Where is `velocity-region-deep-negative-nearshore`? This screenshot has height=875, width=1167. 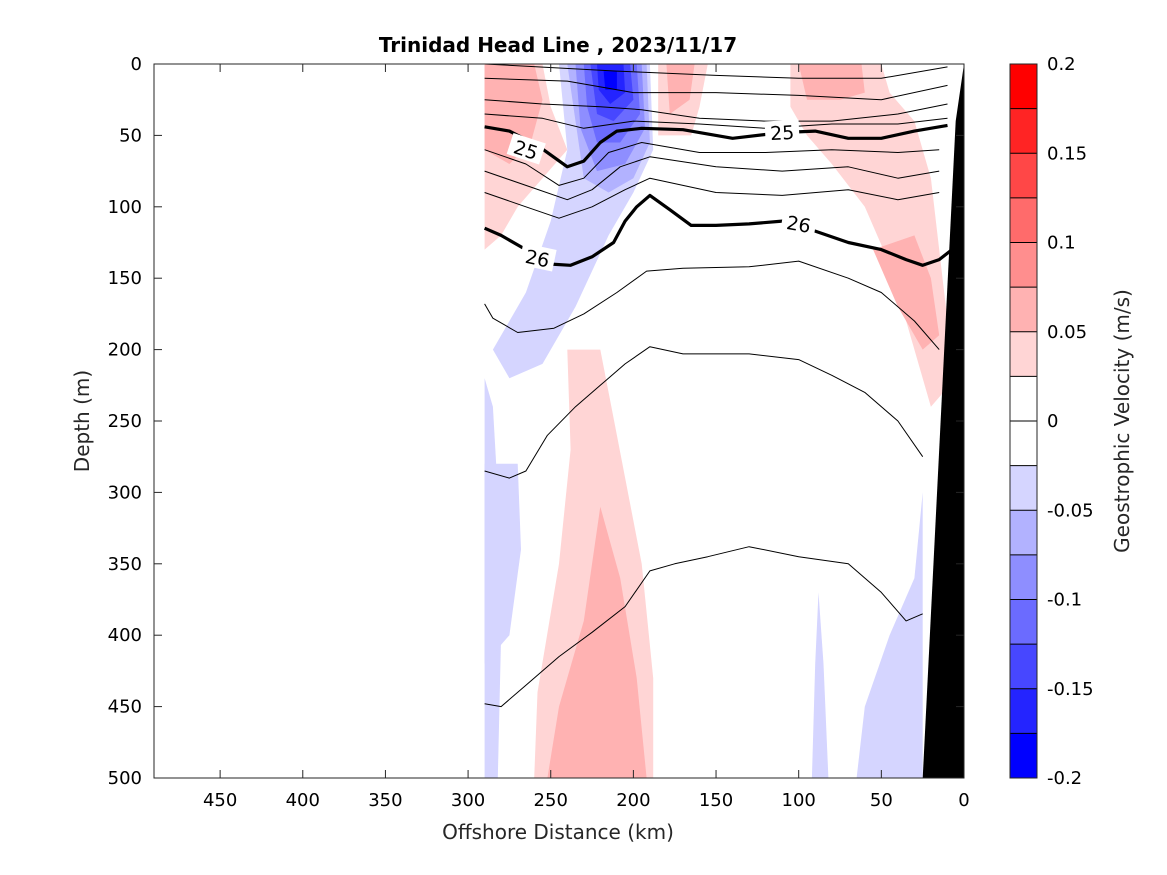
velocity-region-deep-negative-nearshore is located at coordinates (889, 635).